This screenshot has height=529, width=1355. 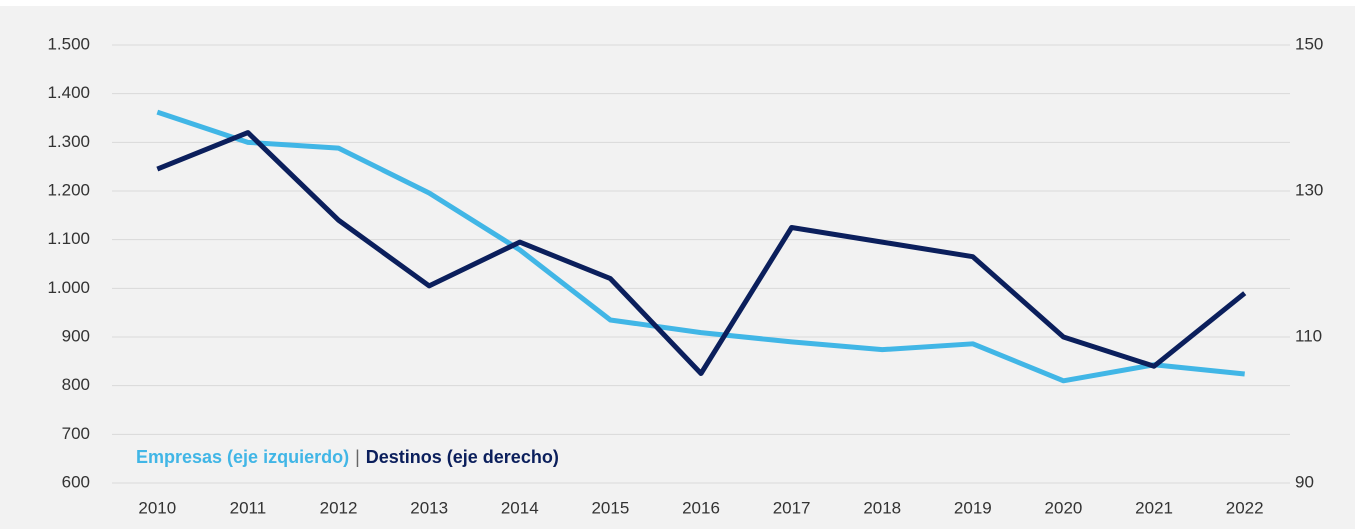 What do you see at coordinates (339, 507) in the screenshot?
I see `x-tick-label: 2012` at bounding box center [339, 507].